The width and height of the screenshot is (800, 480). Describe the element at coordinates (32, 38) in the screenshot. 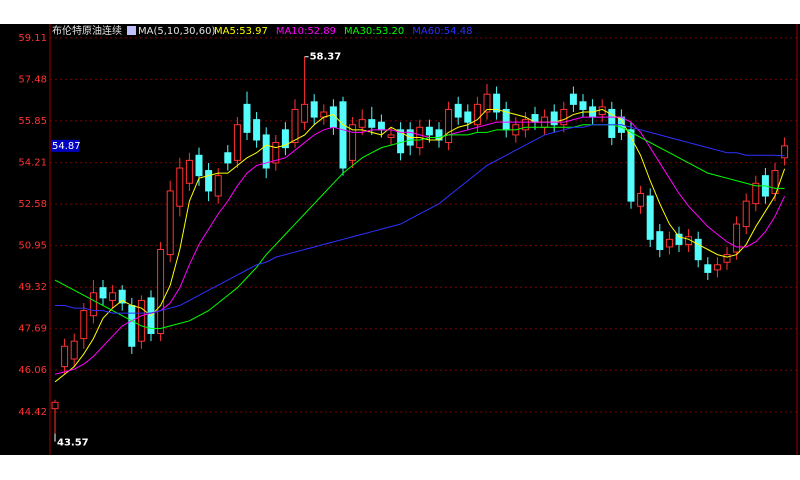

I see `y-tick-label: 59.11` at that location.